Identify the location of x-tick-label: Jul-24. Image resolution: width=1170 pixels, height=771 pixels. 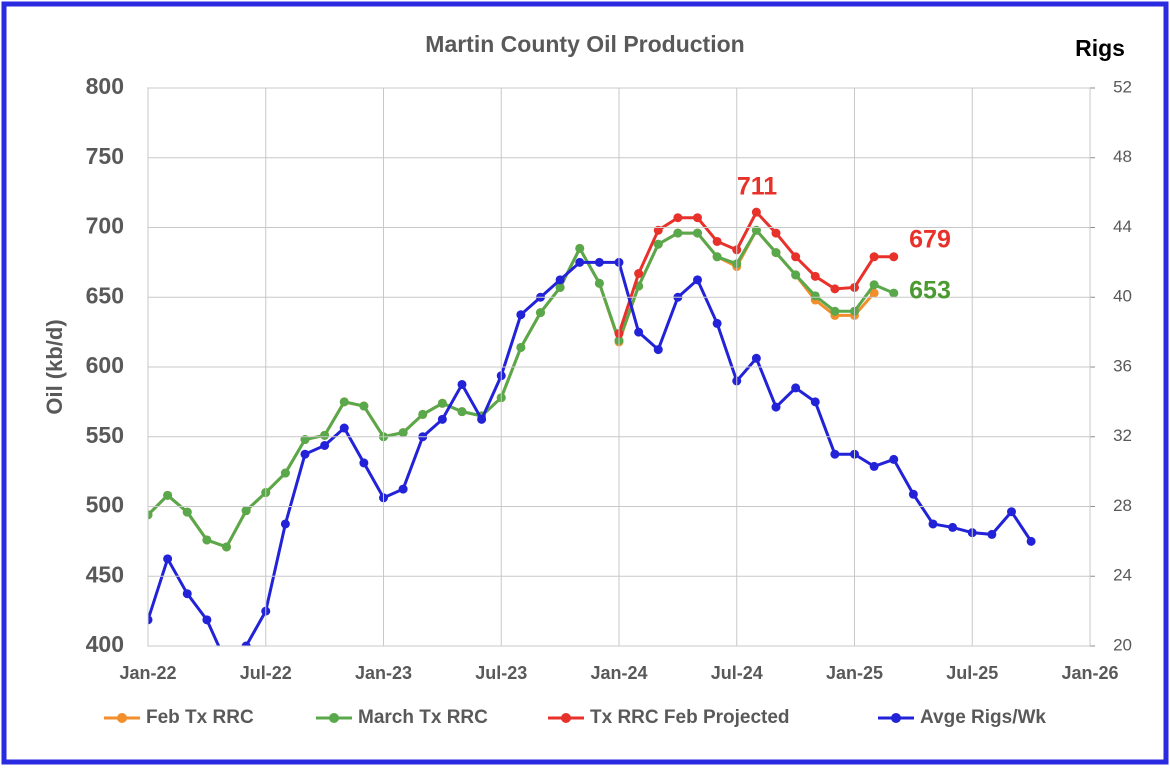
(737, 673).